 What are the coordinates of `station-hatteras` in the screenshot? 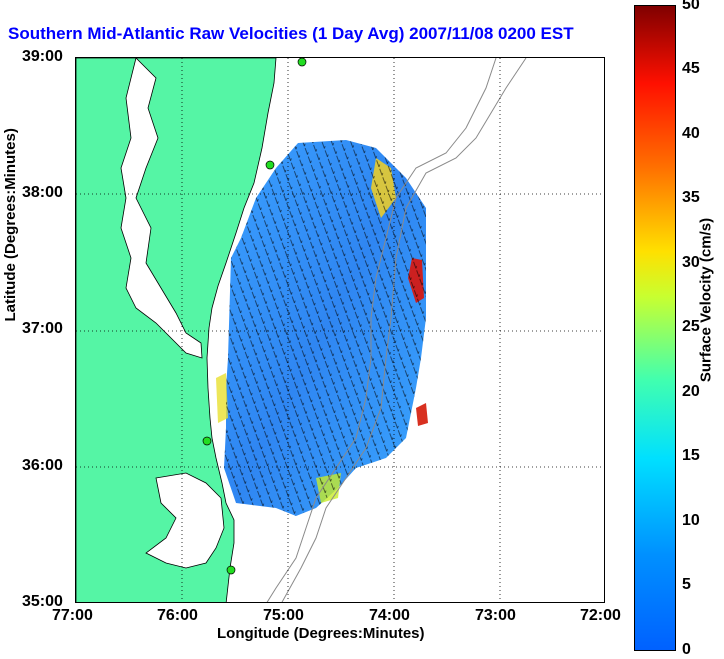 It's located at (231, 570).